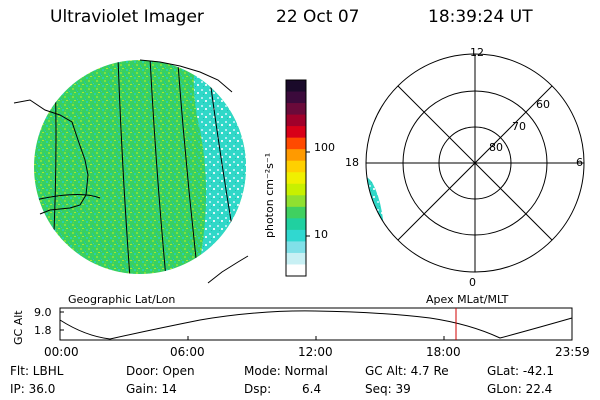 The image size is (600, 400). What do you see at coordinates (407, 371) in the screenshot?
I see `gc-alt-status: GC Alt: 4.7 Re` at bounding box center [407, 371].